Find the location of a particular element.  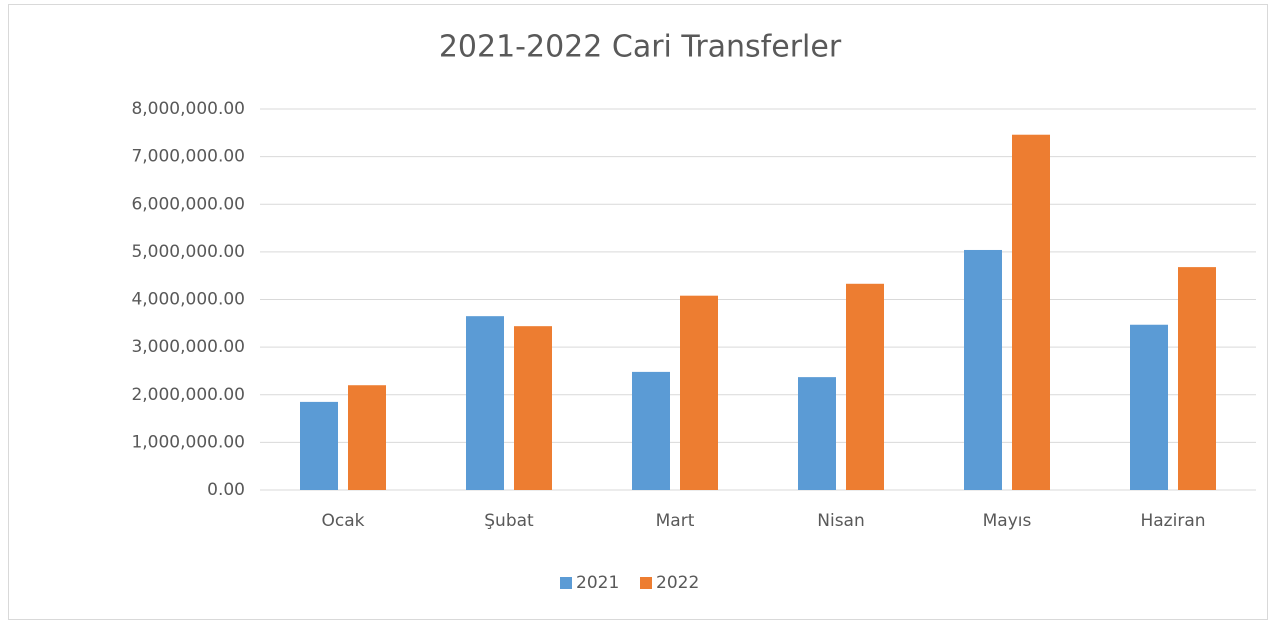

y-tick-label: 5,000,000.00 is located at coordinates (188, 252).